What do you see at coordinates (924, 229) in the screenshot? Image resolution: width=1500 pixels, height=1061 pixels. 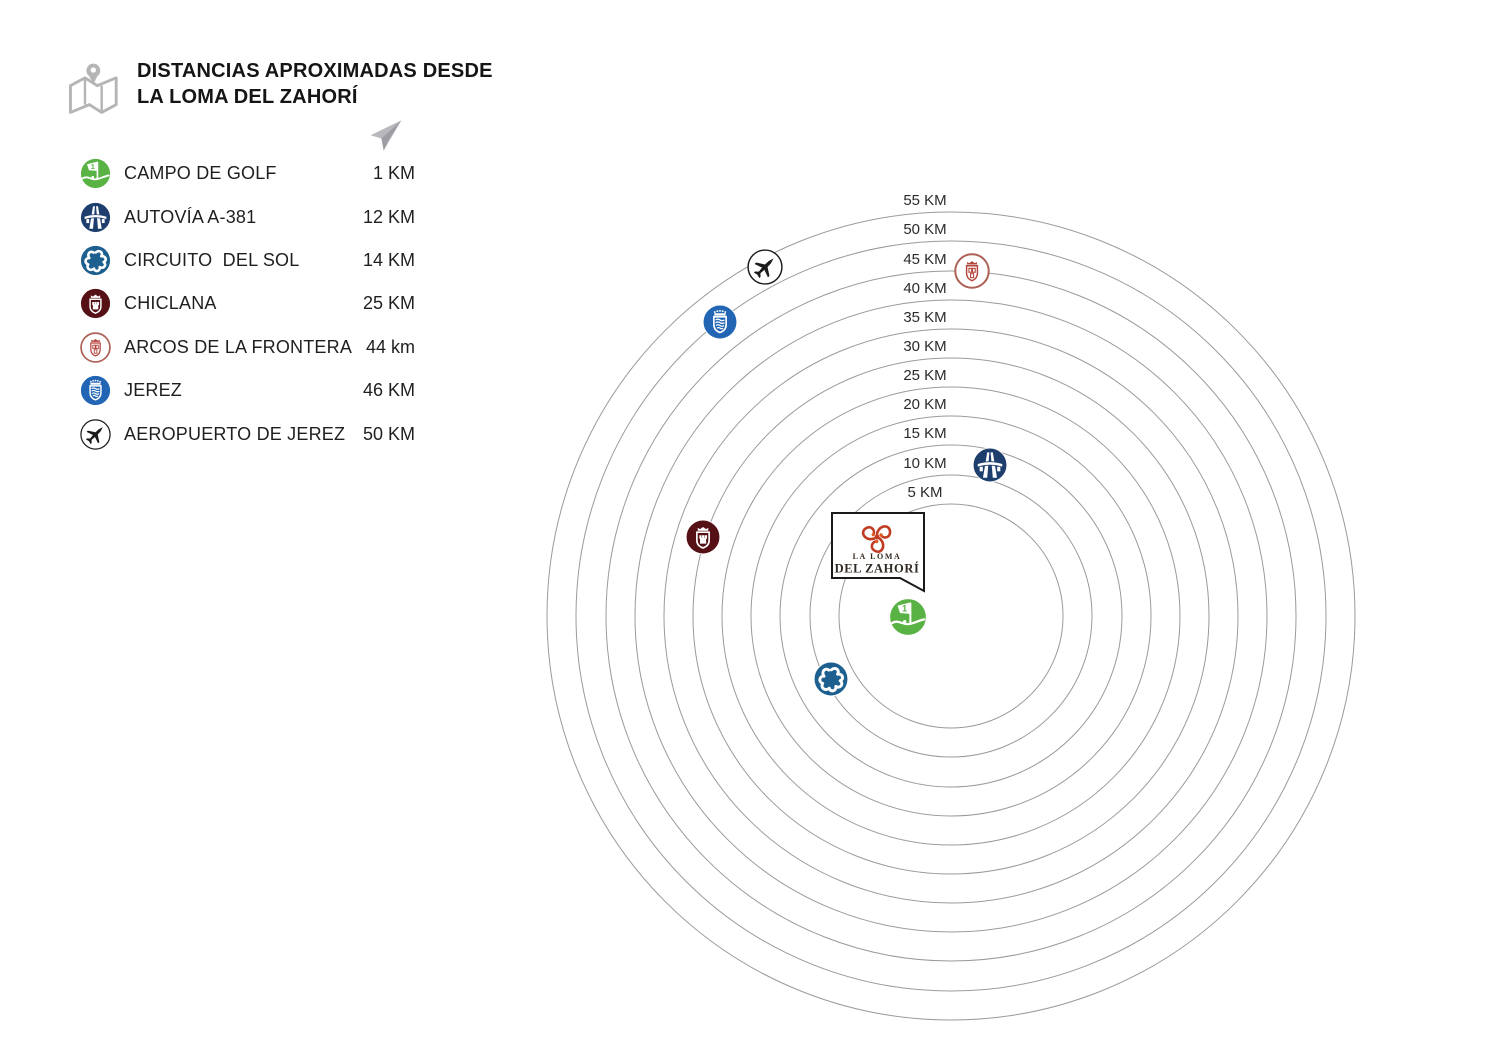 I see `ring-label: 50 KM` at bounding box center [924, 229].